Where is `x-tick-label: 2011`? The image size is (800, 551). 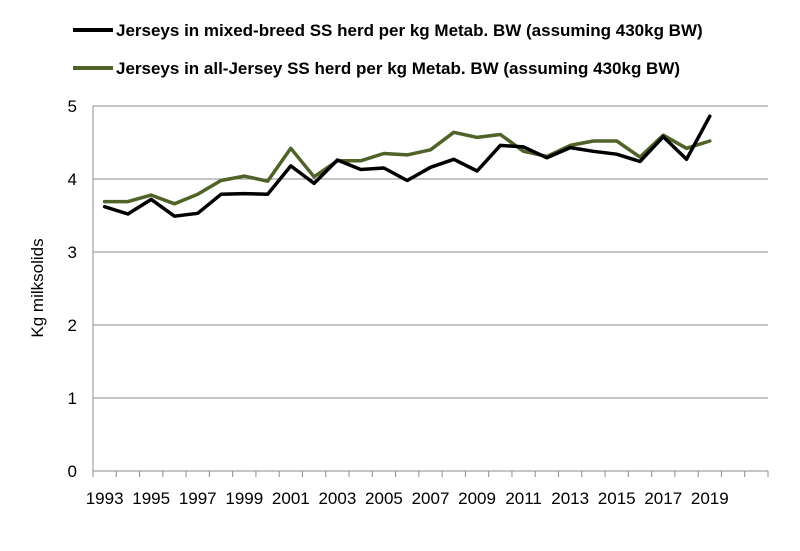 x-tick-label: 2011 is located at coordinates (523, 498).